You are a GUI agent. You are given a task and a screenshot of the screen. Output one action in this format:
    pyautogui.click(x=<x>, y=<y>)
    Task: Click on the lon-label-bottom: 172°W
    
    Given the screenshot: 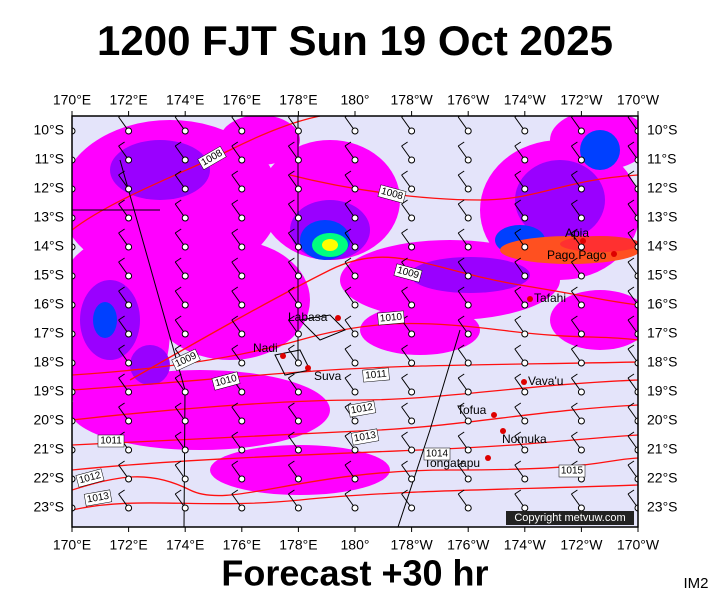 What is the action you would take?
    pyautogui.click(x=581, y=545)
    